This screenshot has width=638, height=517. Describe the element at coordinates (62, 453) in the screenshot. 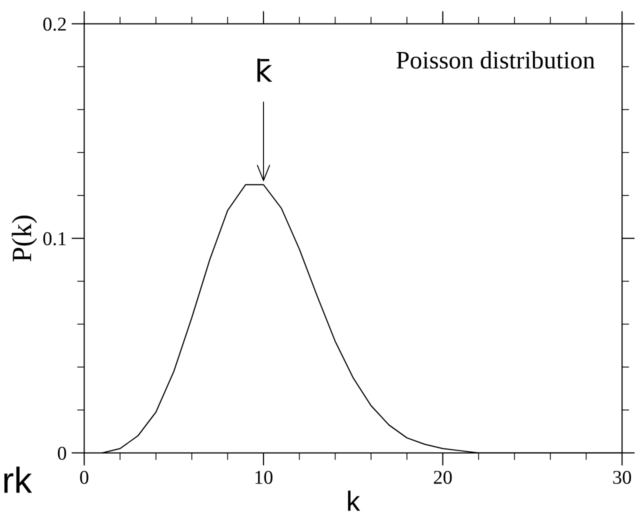

I see `y-tick-label: 0` at that location.